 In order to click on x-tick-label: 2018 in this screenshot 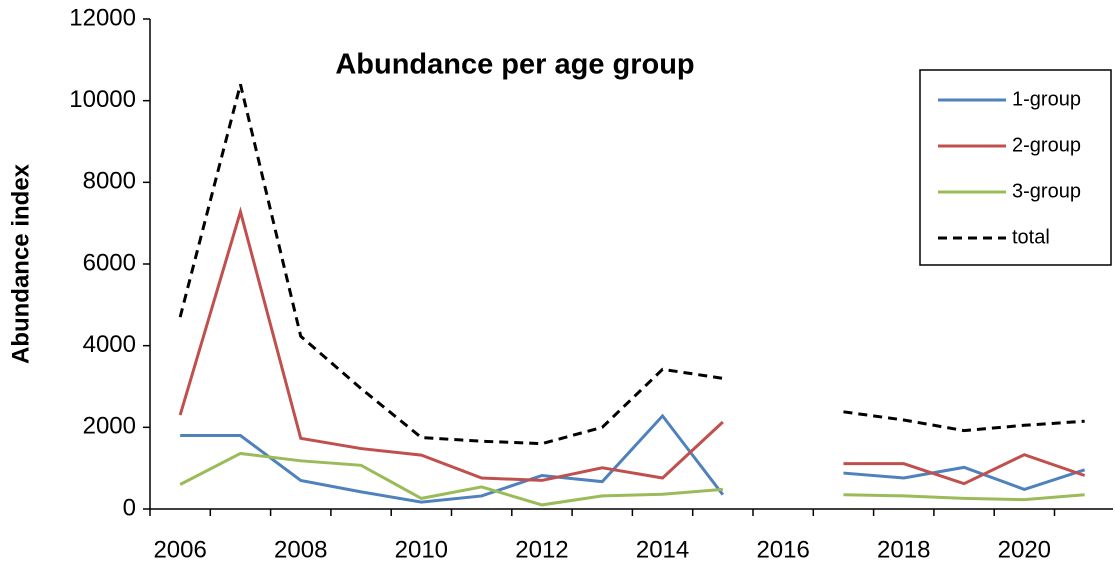, I will do `click(903, 549)`.